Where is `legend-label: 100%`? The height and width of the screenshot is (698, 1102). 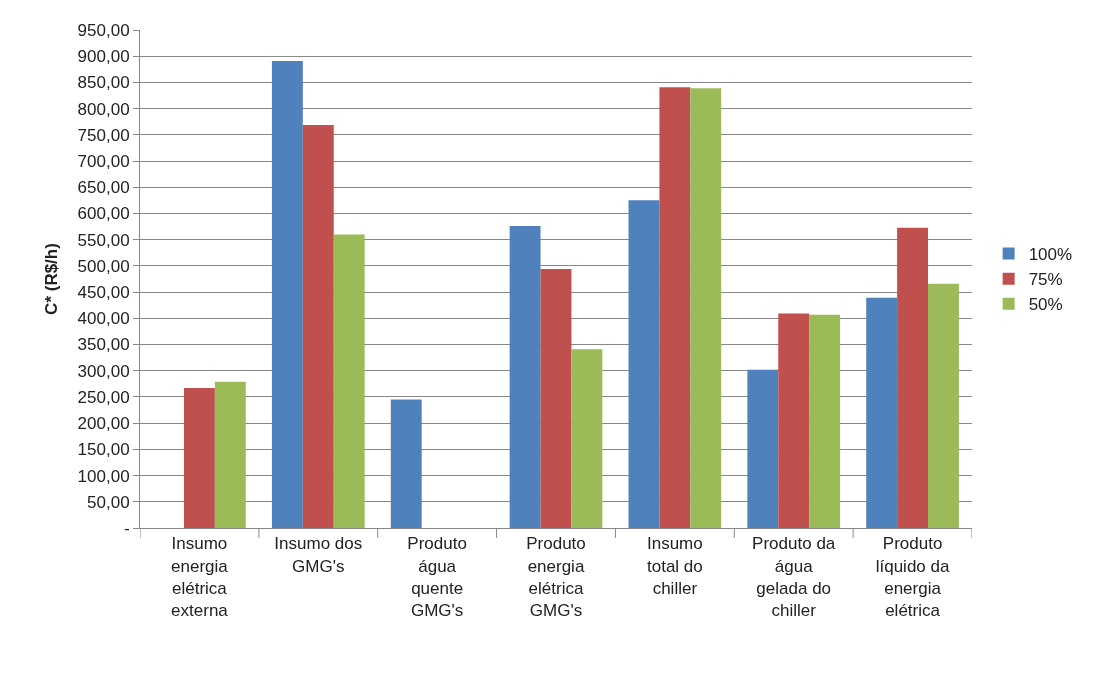 legend-label: 100% is located at coordinates (1050, 255).